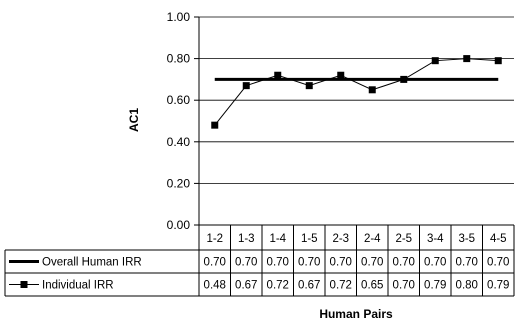  What do you see at coordinates (78, 286) in the screenshot?
I see `legend-label: Individual IRR` at bounding box center [78, 286].